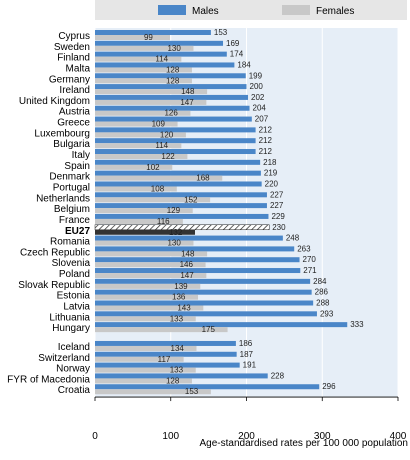  I want to click on value-label-females: 168, so click(203, 178).